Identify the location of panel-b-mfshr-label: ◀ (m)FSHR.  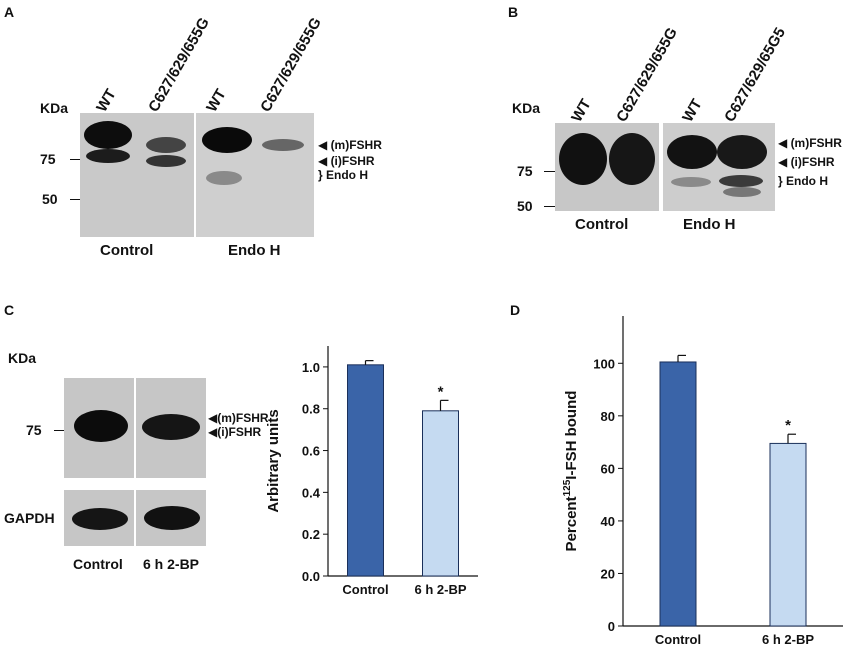
(810, 143).